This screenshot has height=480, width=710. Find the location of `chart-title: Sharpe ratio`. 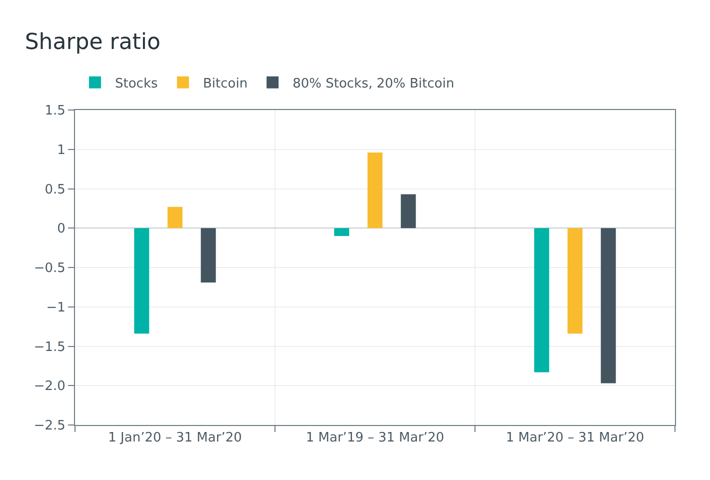

chart-title: Sharpe ratio is located at coordinates (92, 42).